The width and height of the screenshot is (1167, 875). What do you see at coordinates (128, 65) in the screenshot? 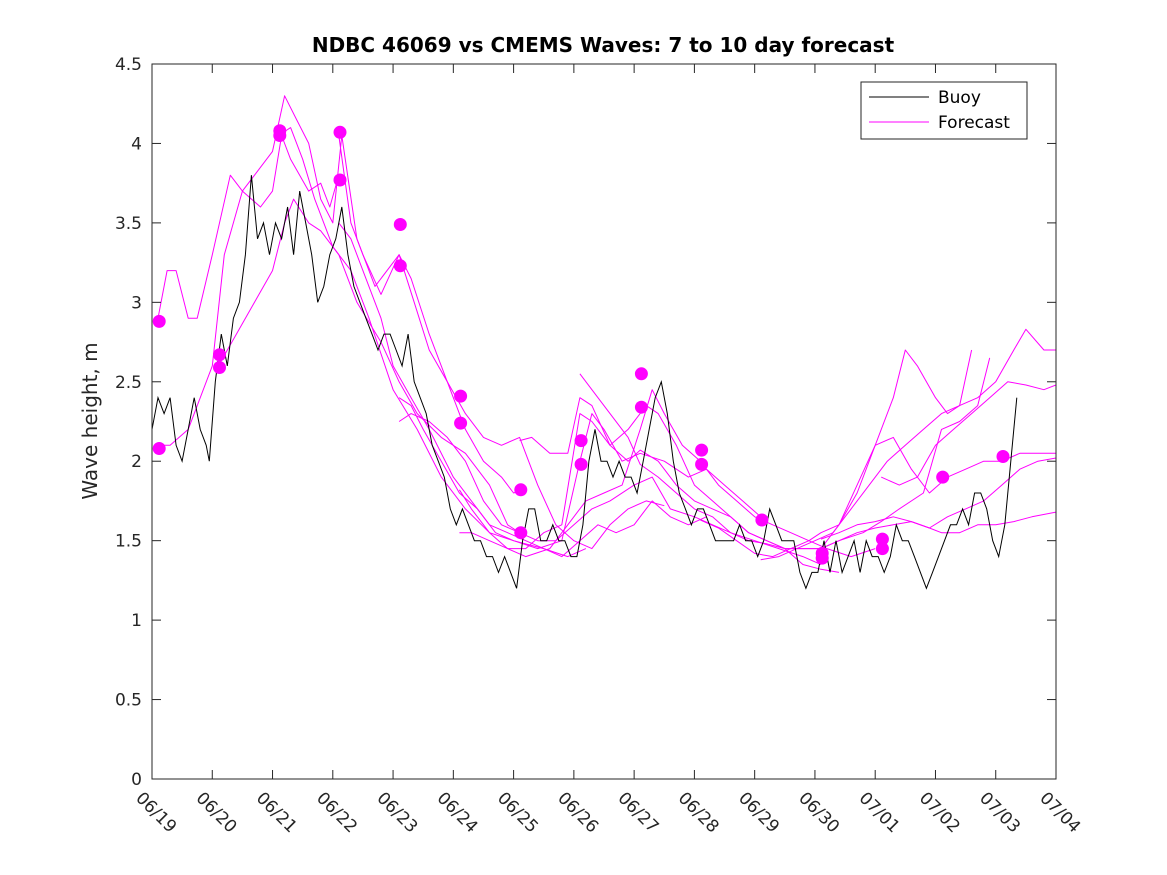
I see `y-tick-label: 4.5` at bounding box center [128, 65].